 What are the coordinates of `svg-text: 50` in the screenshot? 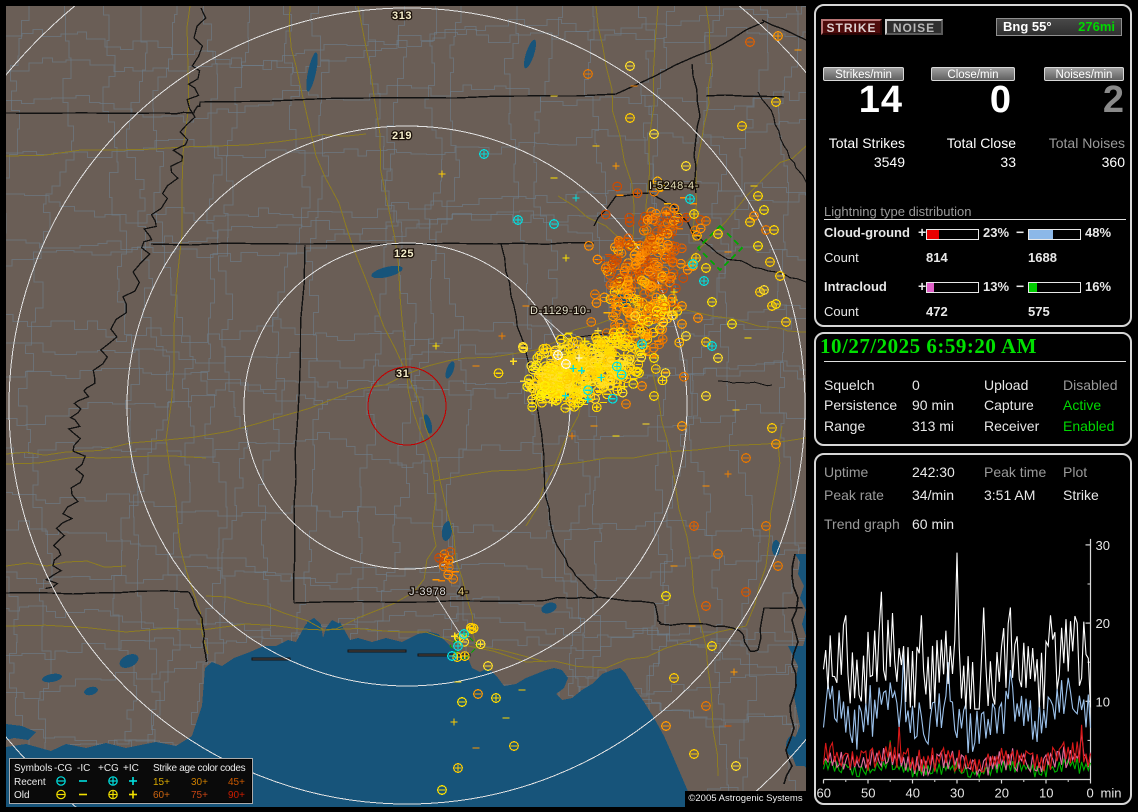 It's located at (868, 793).